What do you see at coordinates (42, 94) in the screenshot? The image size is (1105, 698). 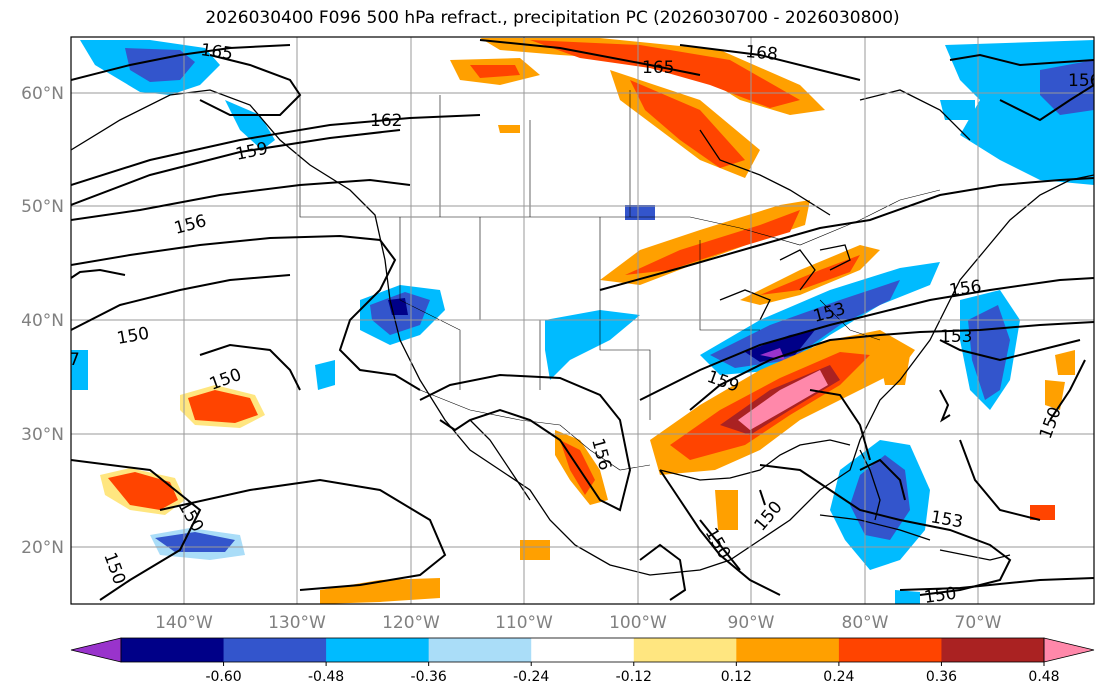 I see `lat-label: 60°N` at bounding box center [42, 94].